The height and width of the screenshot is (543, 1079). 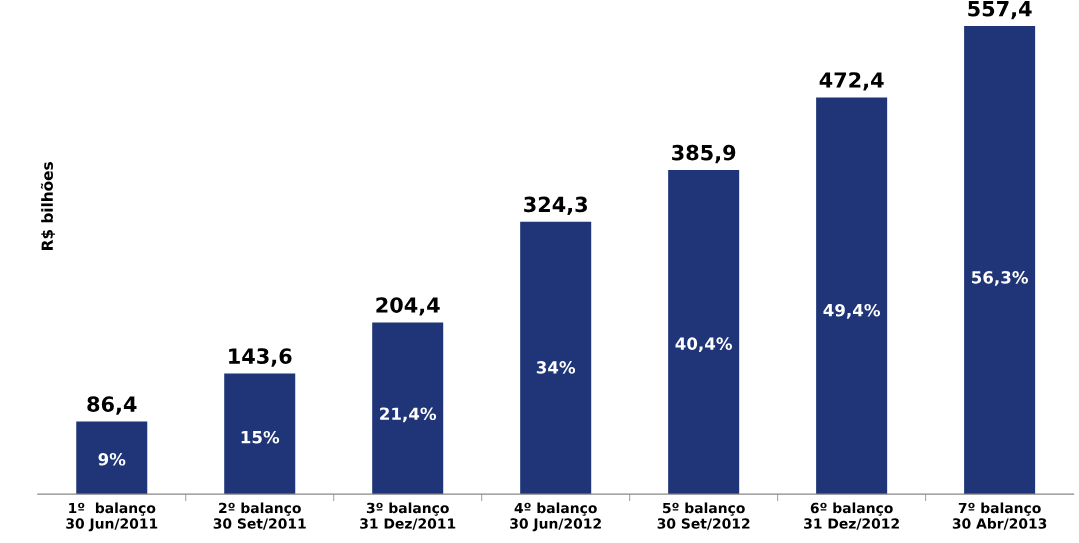 I want to click on x-tick-label: 3º balanço 31 Dez/2011, so click(x=408, y=516).